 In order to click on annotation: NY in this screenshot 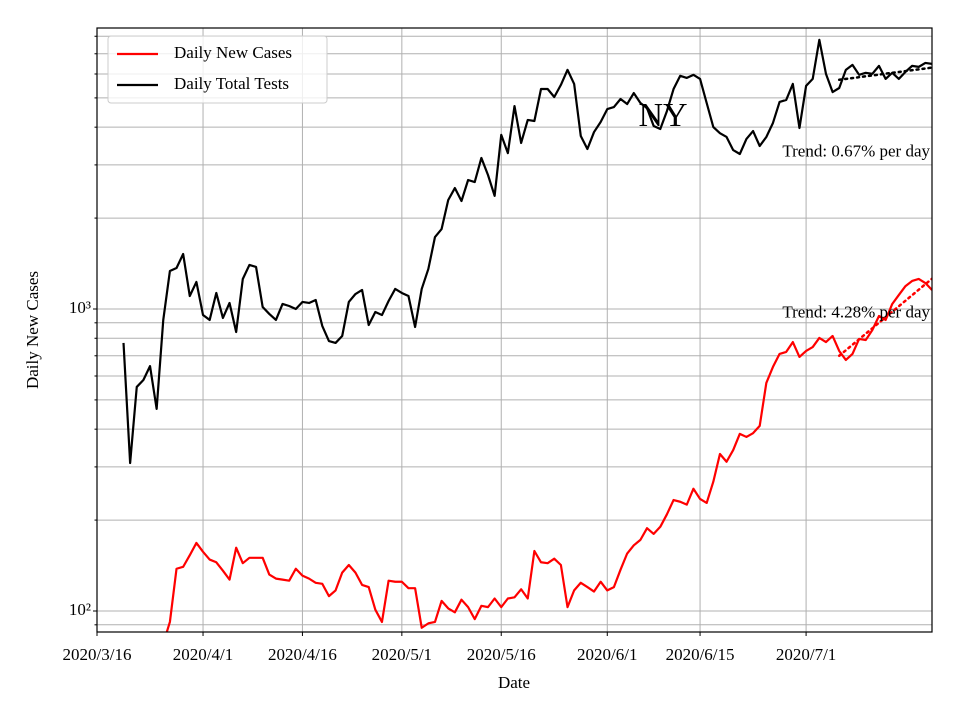, I will do `click(662, 115)`.